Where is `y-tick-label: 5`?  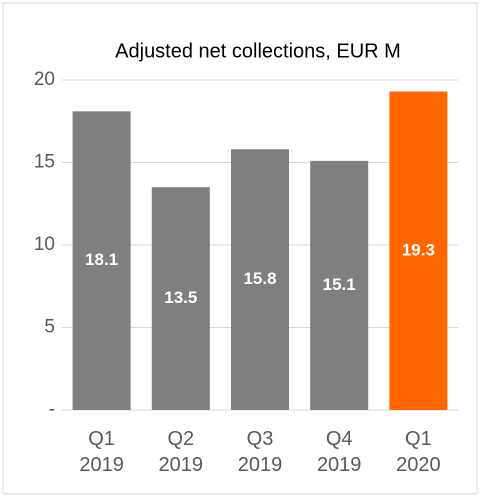
y-tick-label: 5 is located at coordinates (49, 327).